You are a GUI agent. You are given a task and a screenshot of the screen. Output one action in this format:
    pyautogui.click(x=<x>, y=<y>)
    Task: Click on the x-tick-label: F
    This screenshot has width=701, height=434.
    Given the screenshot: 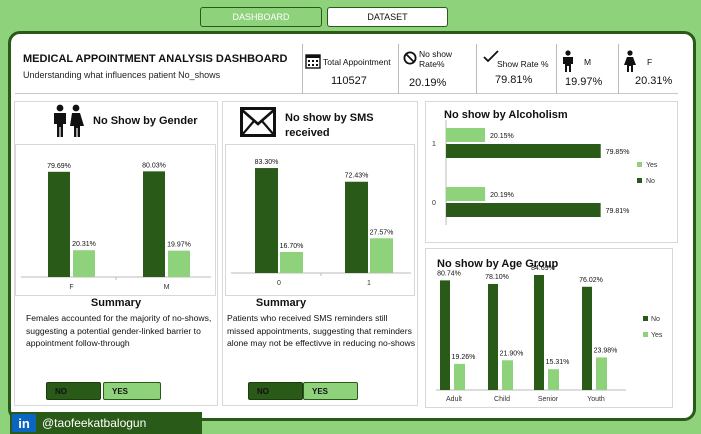 What is the action you would take?
    pyautogui.click(x=71, y=287)
    